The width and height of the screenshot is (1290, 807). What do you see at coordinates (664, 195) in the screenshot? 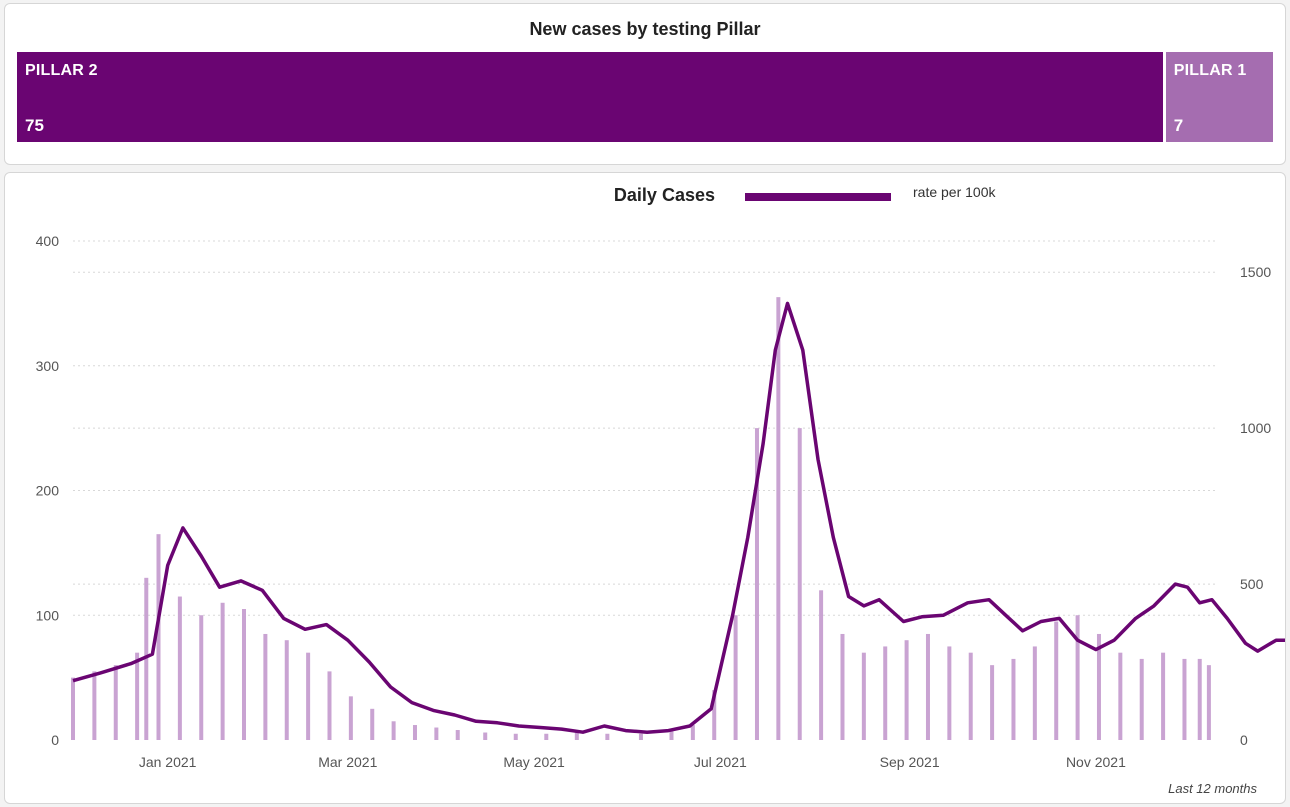
I see `chart-title: Daily Cases` at bounding box center [664, 195].